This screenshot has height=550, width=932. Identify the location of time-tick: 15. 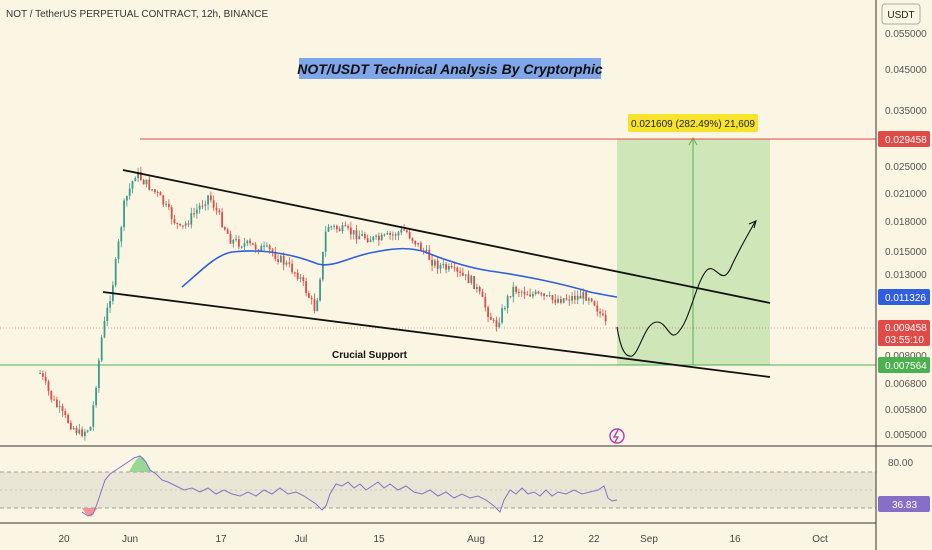
(379, 539).